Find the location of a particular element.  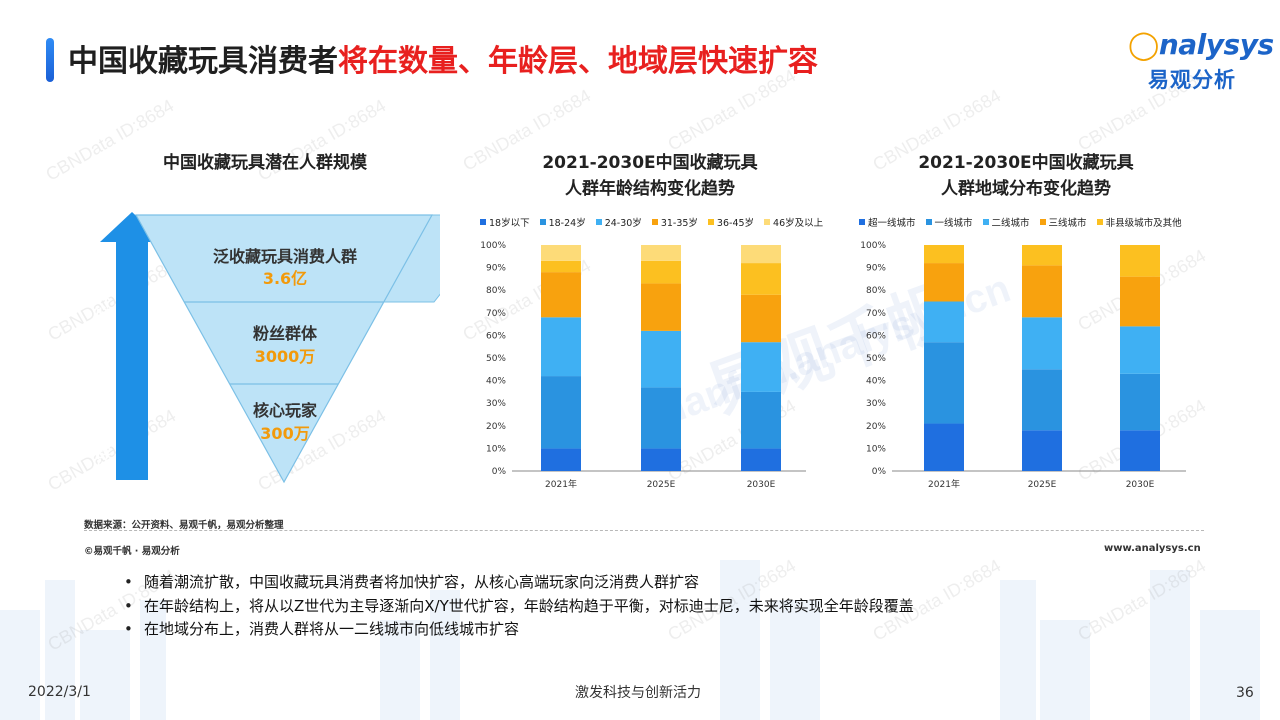

funnel-level-label: 泛收藏玩具消费人群 is located at coordinates (284, 256).